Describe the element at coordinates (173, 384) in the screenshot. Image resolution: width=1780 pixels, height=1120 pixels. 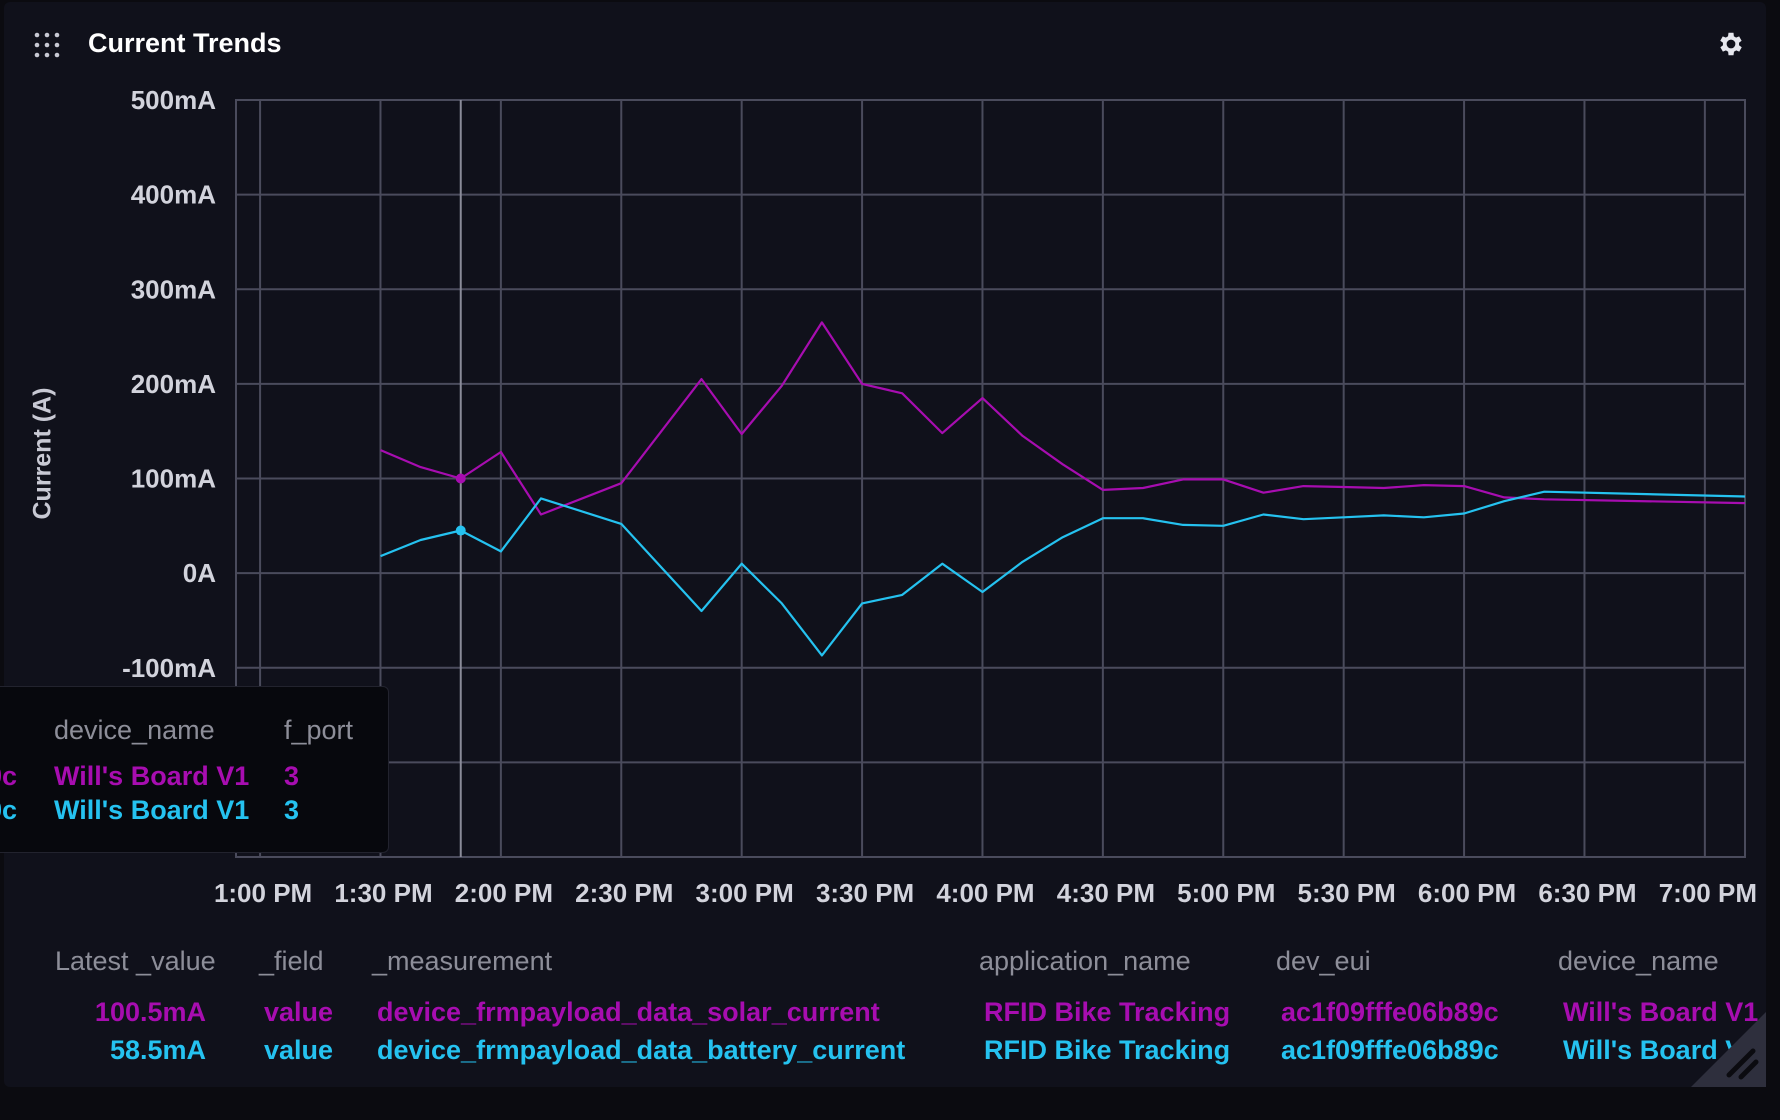
I see `y-tick-label: 200mA` at that location.